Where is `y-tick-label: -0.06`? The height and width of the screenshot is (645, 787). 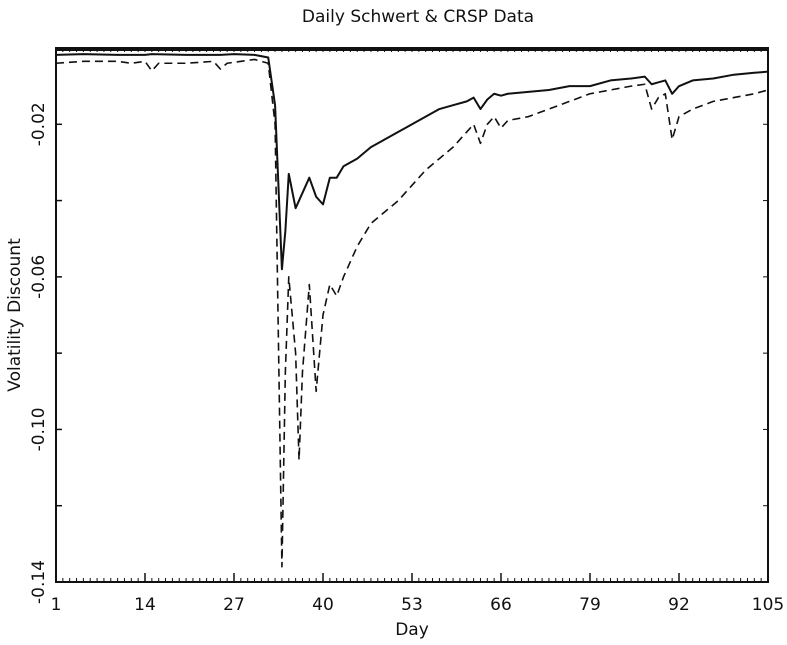
y-tick-label: -0.06 is located at coordinates (39, 277).